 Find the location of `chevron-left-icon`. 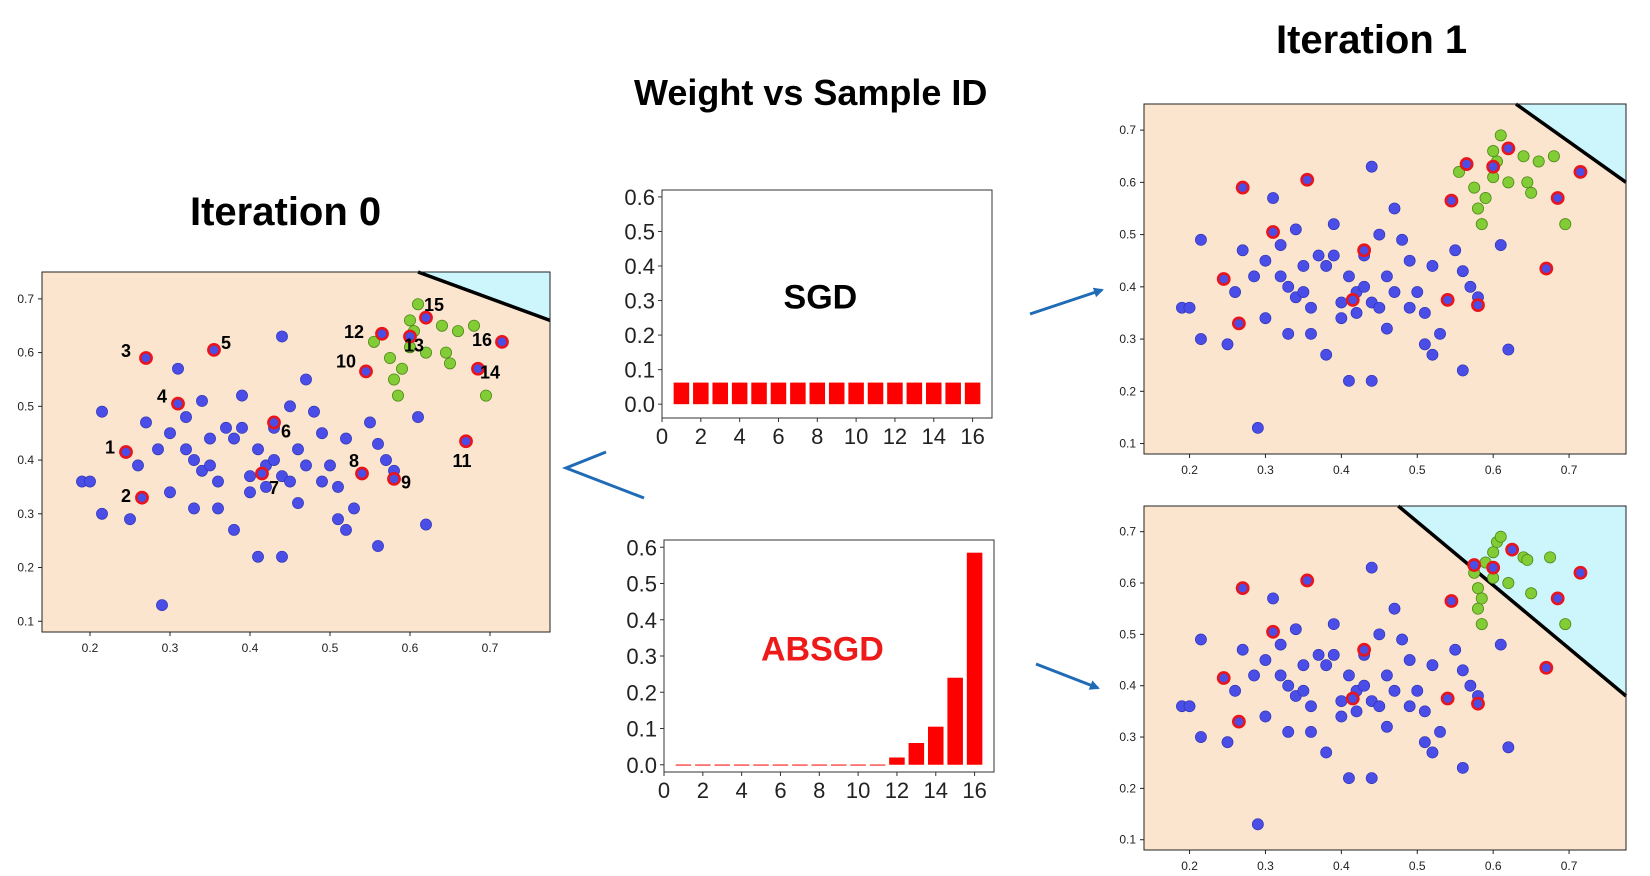

chevron-left-icon is located at coordinates (603, 475).